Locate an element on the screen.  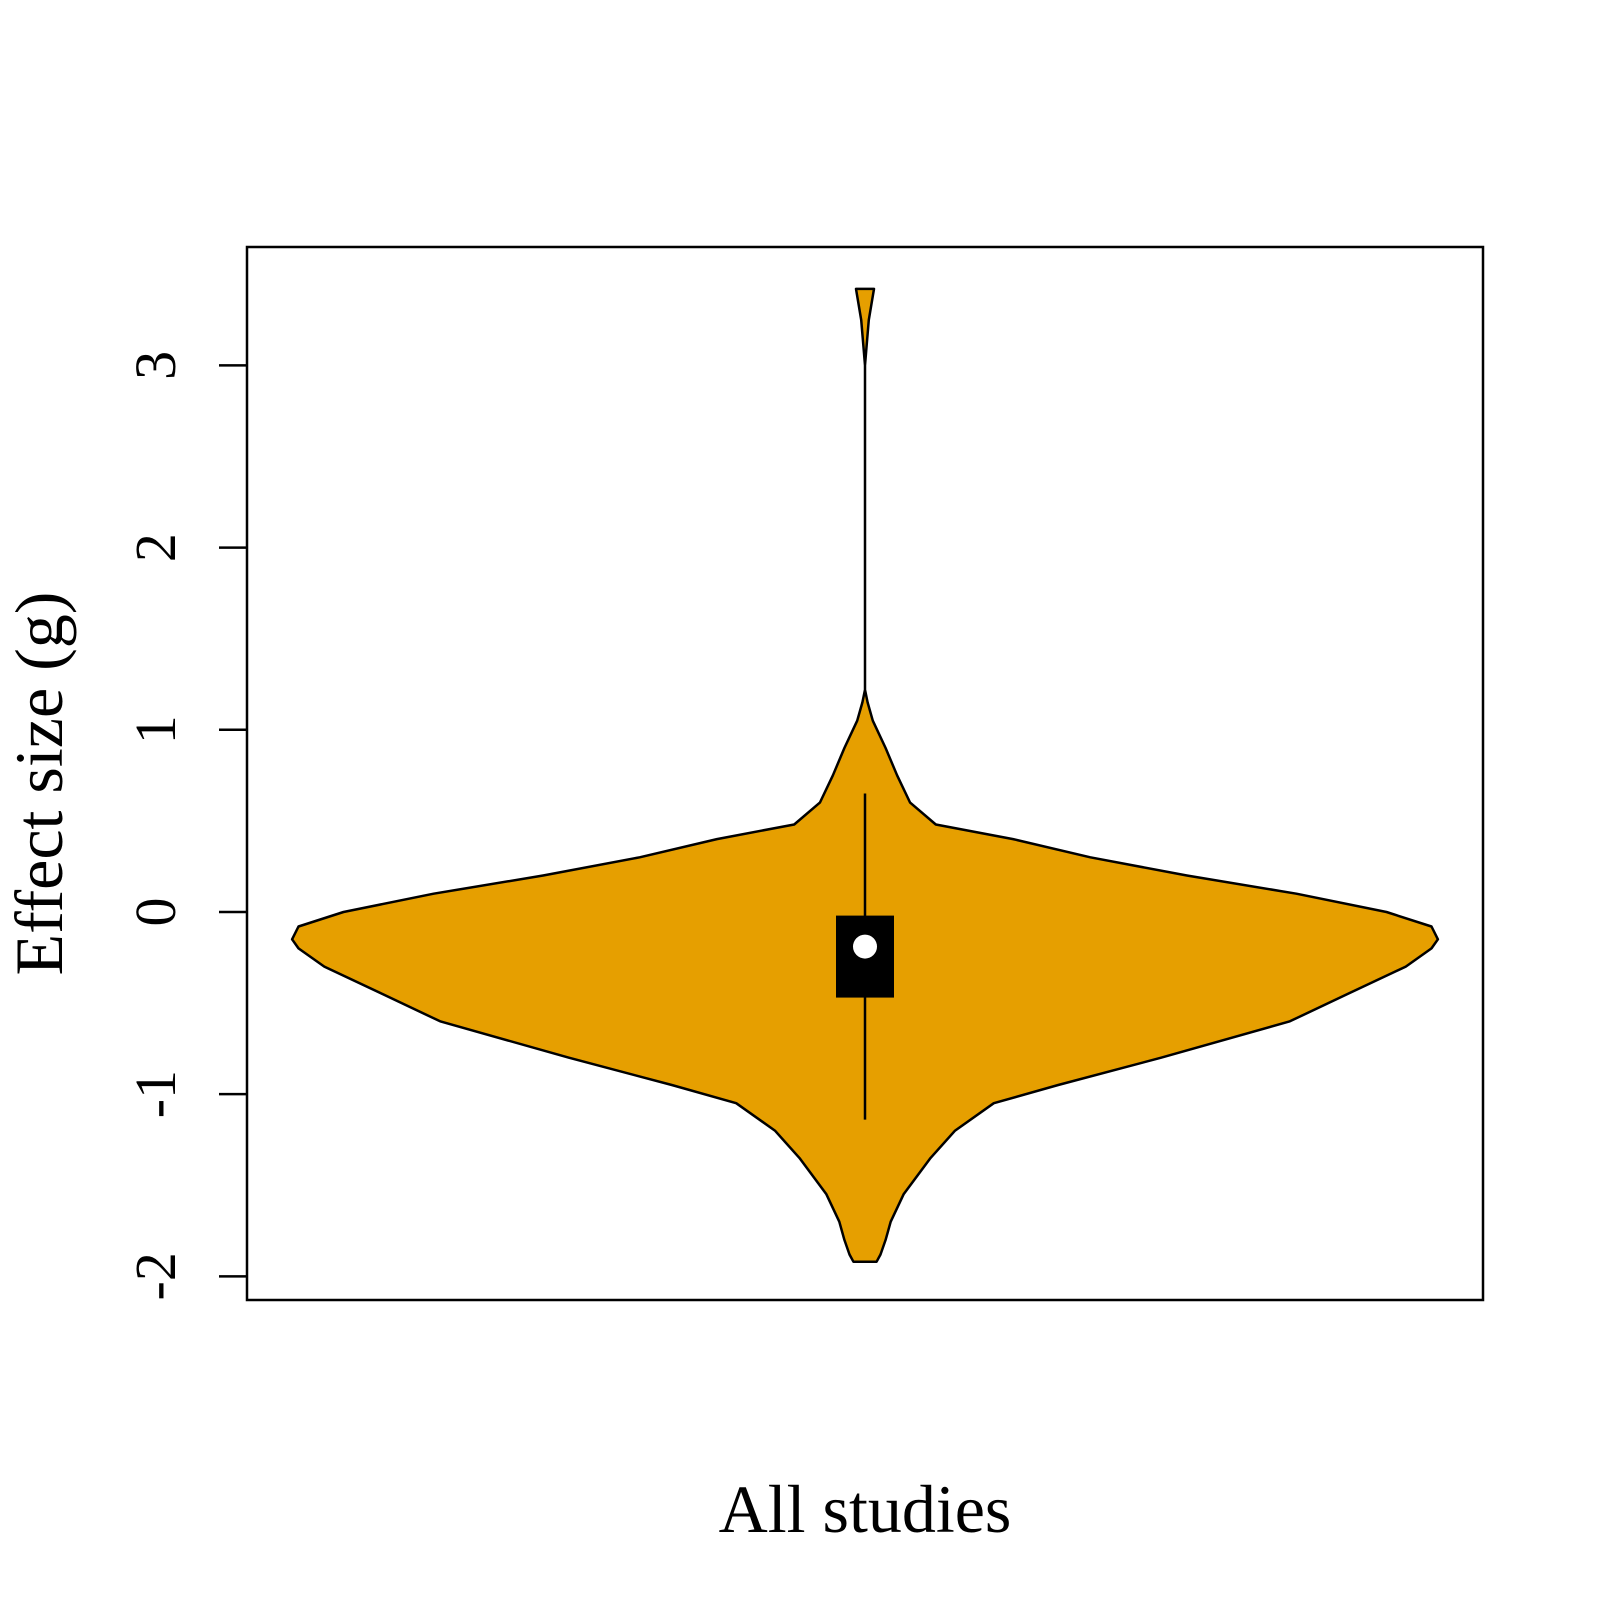
y-tick-label: 2 is located at coordinates (155, 547).